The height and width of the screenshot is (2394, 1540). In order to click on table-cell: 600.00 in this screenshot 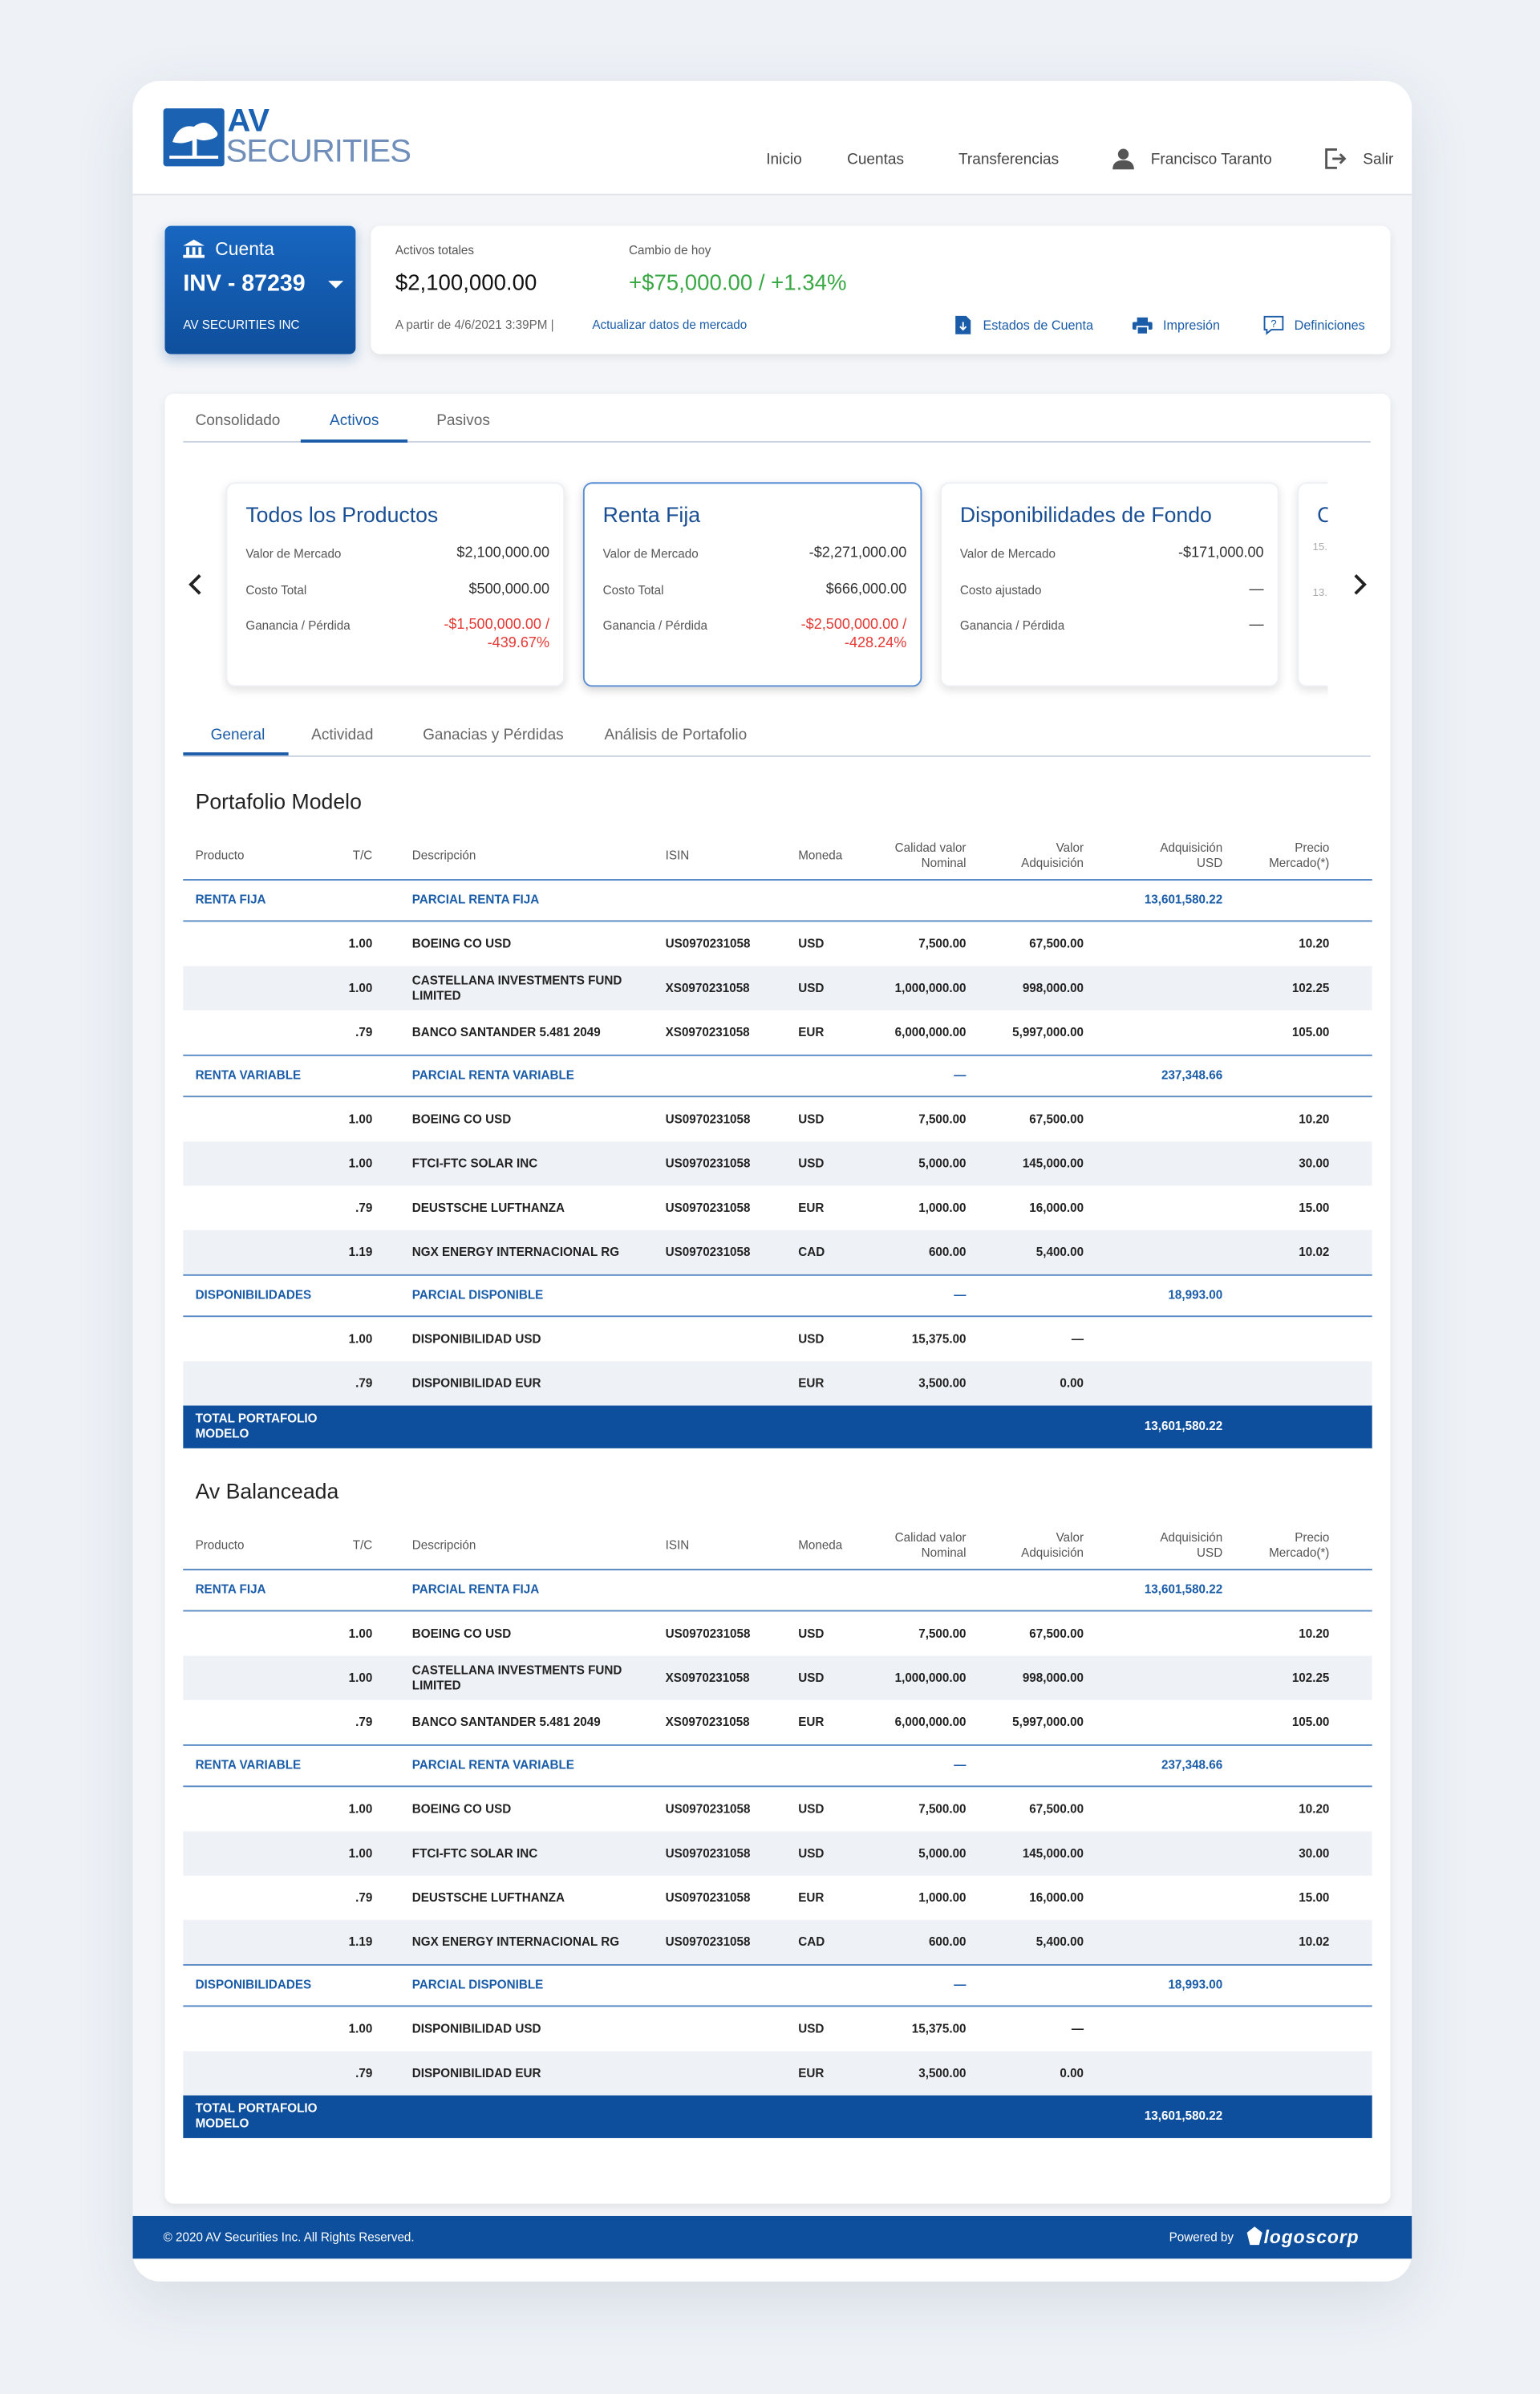, I will do `click(947, 1252)`.